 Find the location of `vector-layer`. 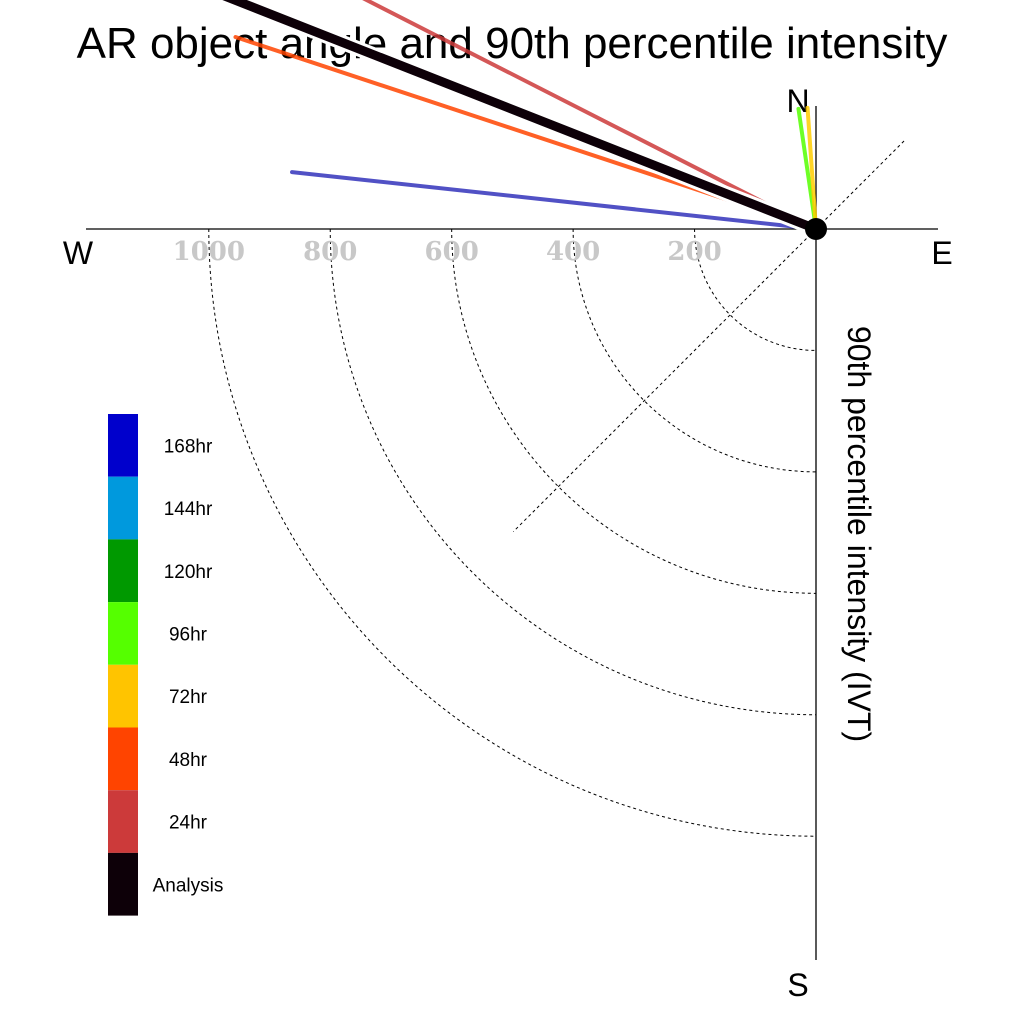

vector-layer is located at coordinates (520, 120).